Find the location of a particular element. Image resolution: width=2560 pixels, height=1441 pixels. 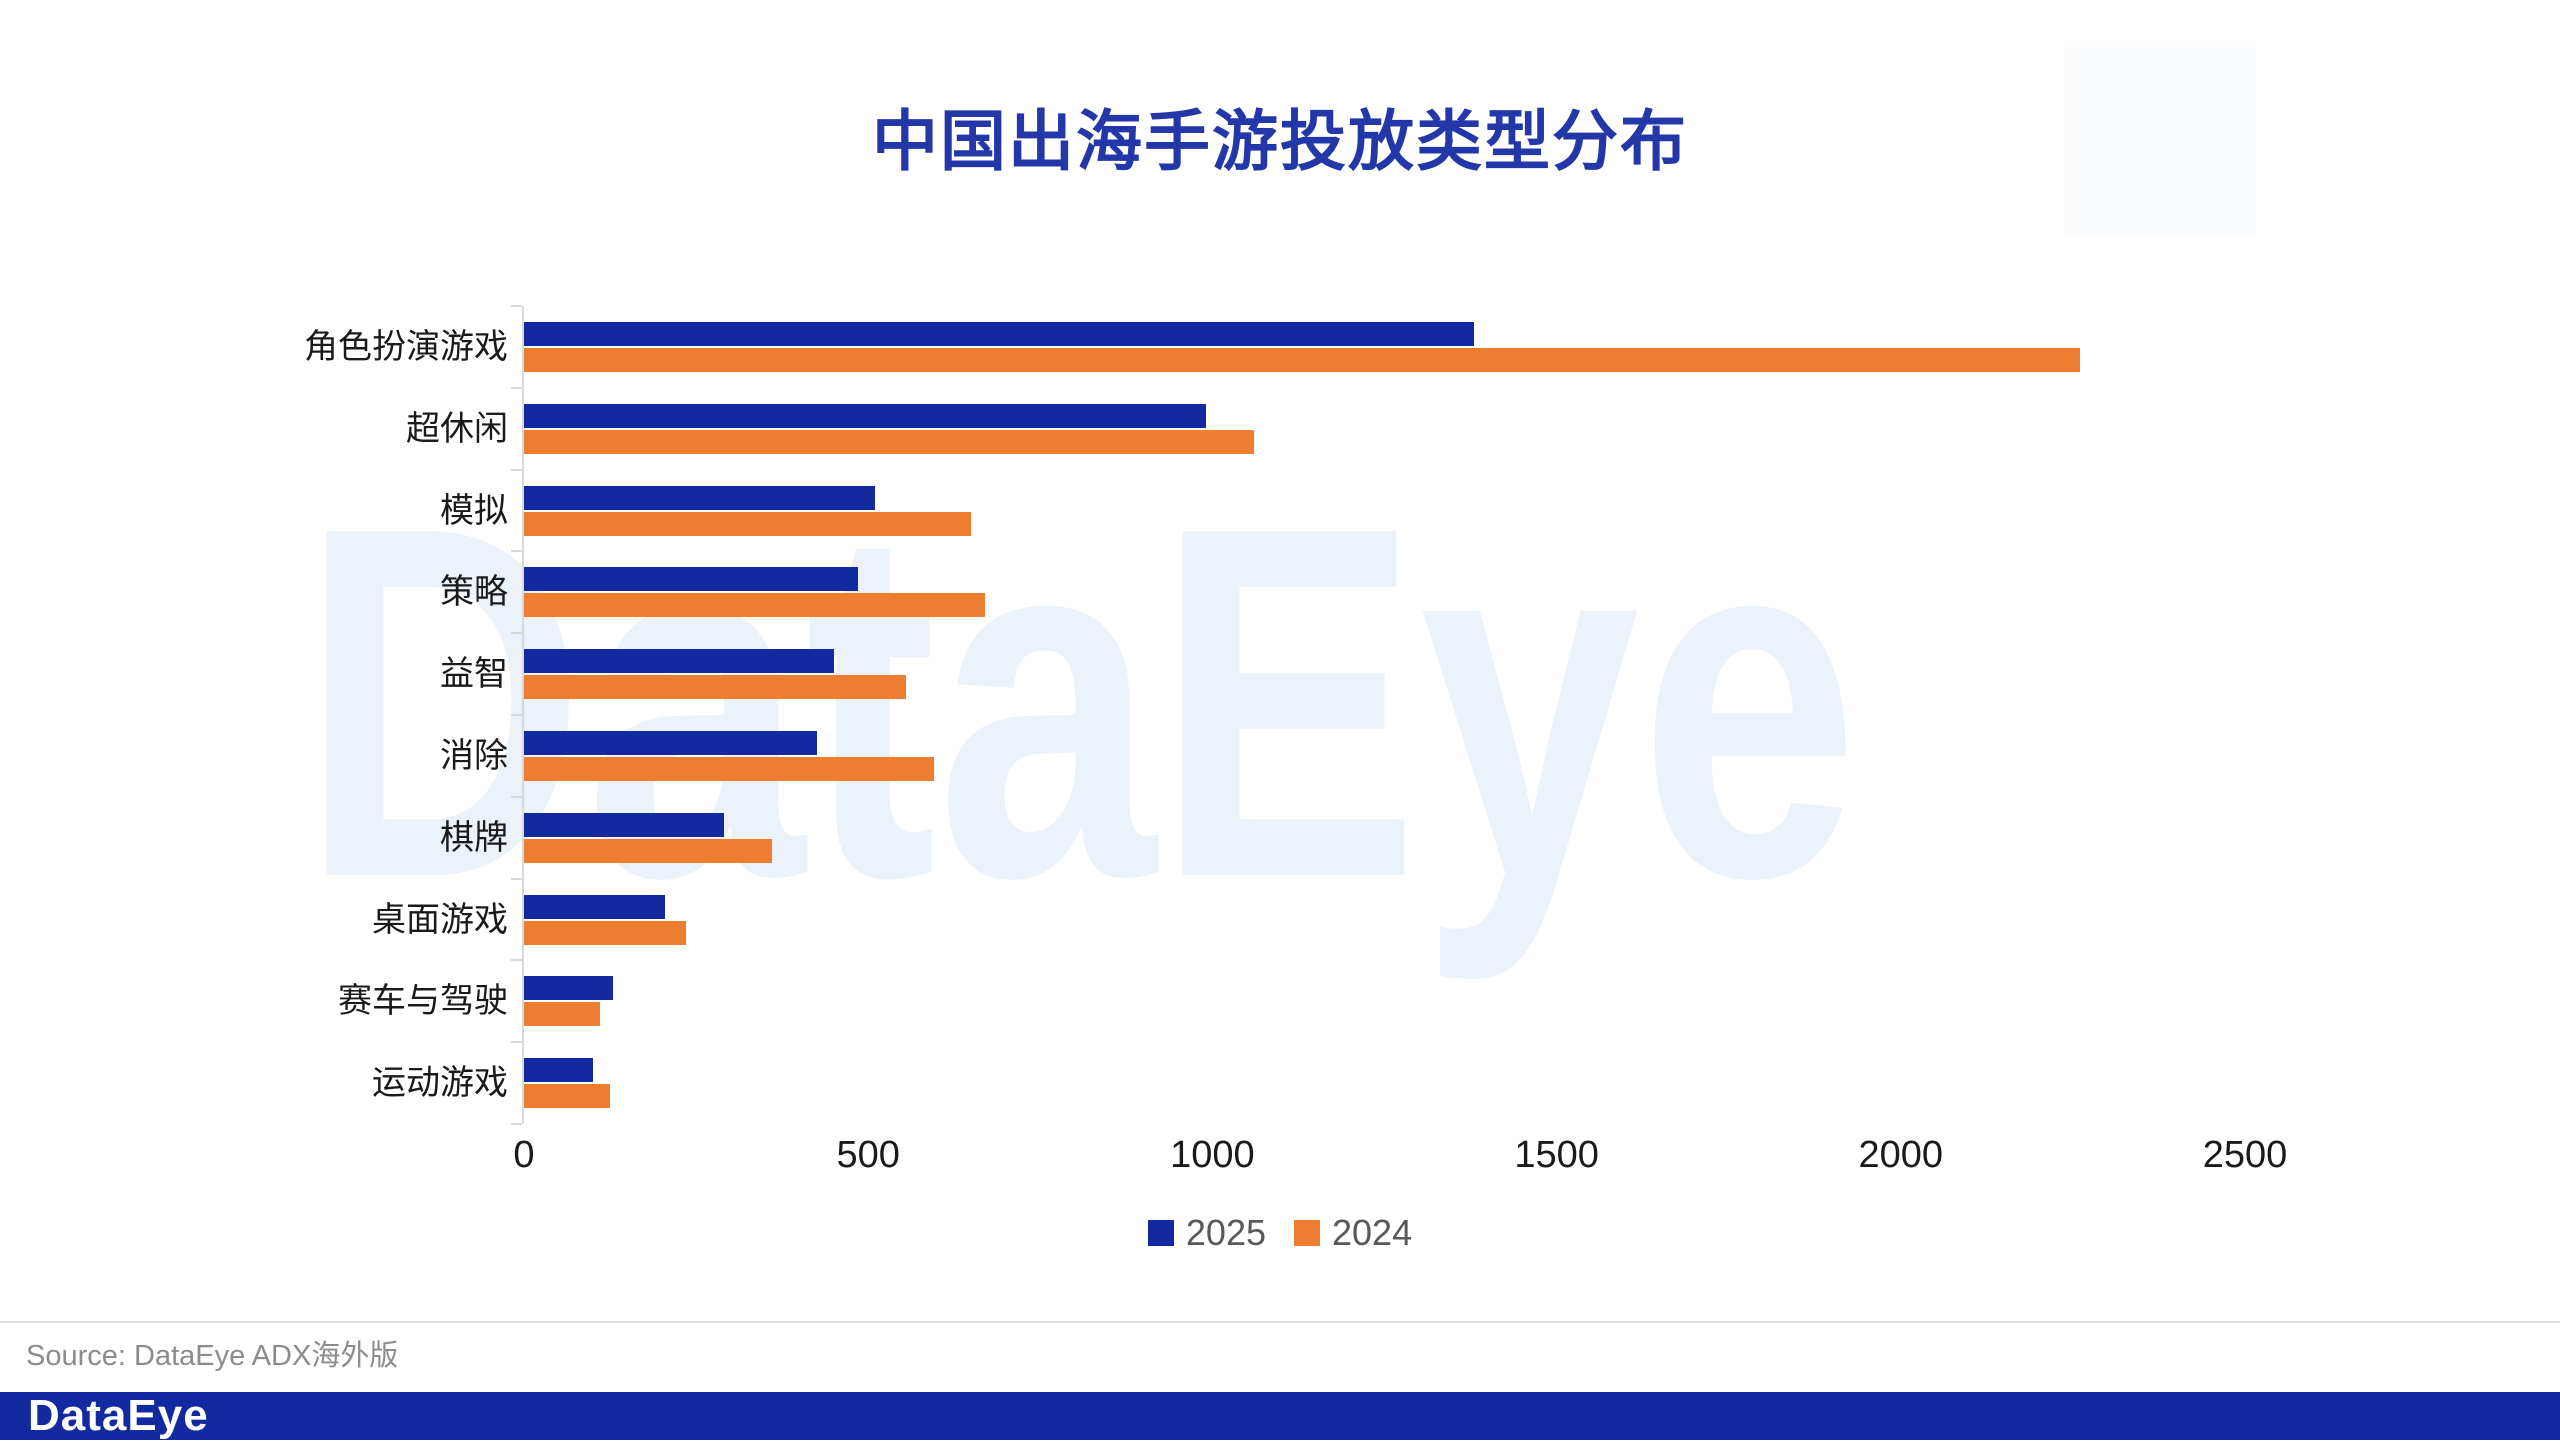

x-axis-tick-label: 1000 is located at coordinates (1212, 1155).